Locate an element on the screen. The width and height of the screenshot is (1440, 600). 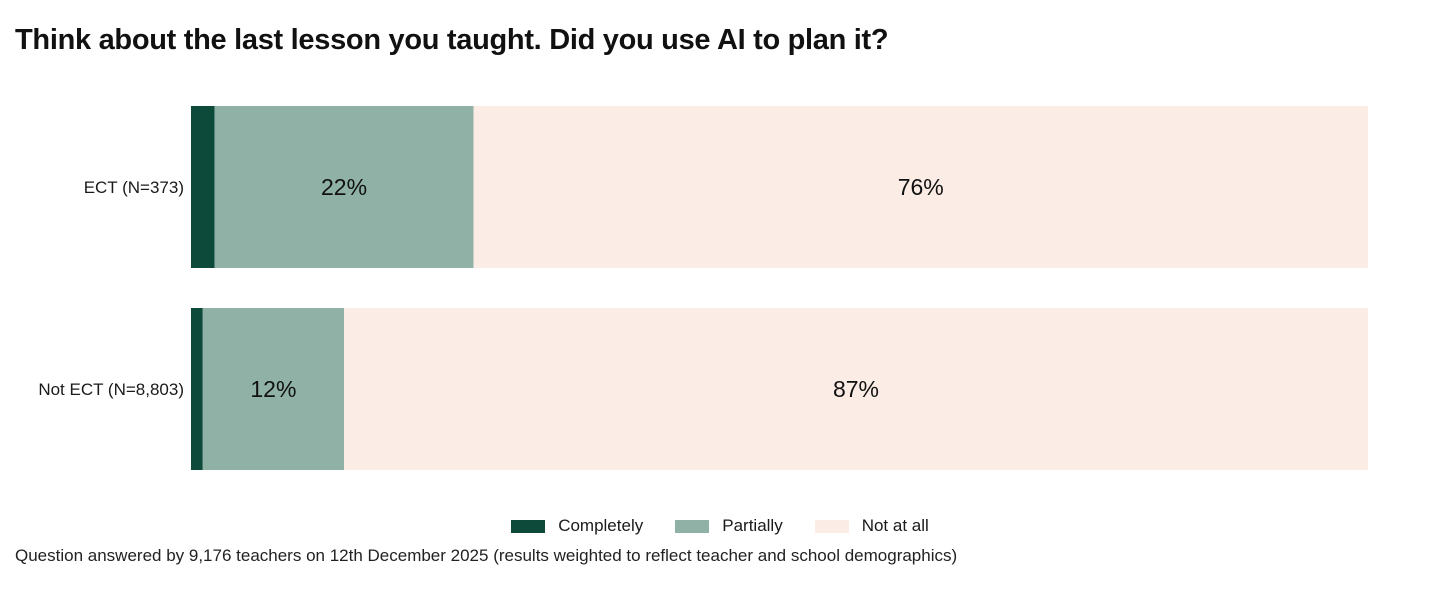
data-label: 76% is located at coordinates (921, 187).